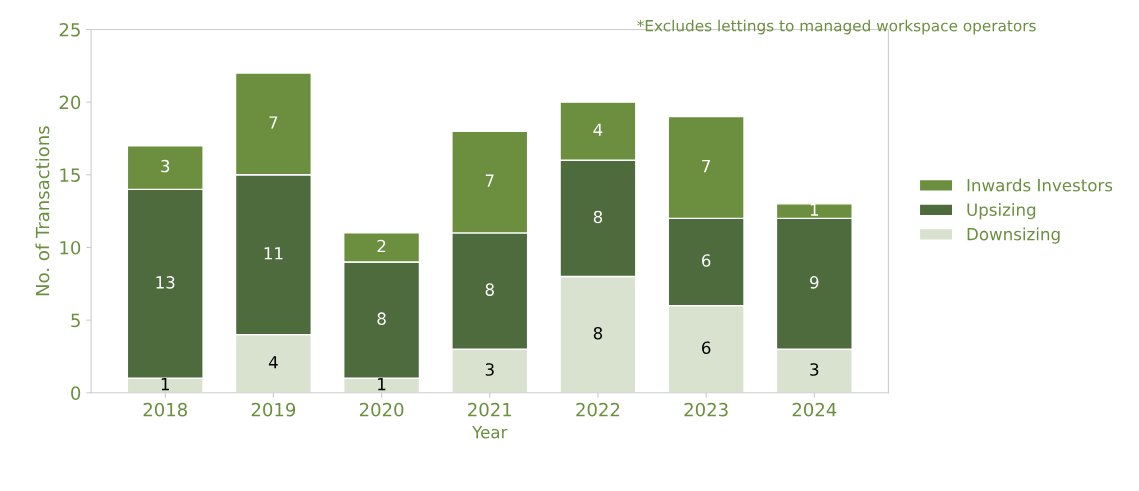  I want to click on y-tick-label: 15, so click(70, 175).